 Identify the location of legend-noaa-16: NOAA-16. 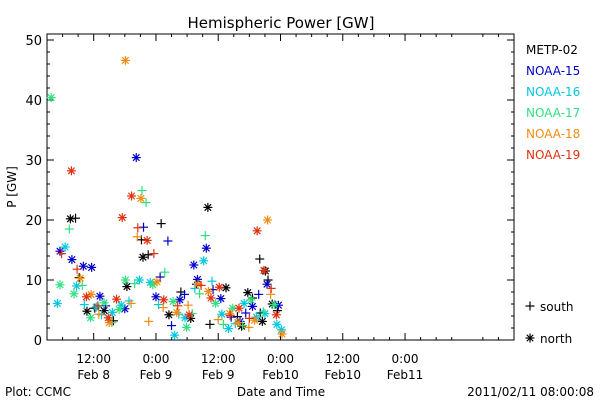
(553, 92).